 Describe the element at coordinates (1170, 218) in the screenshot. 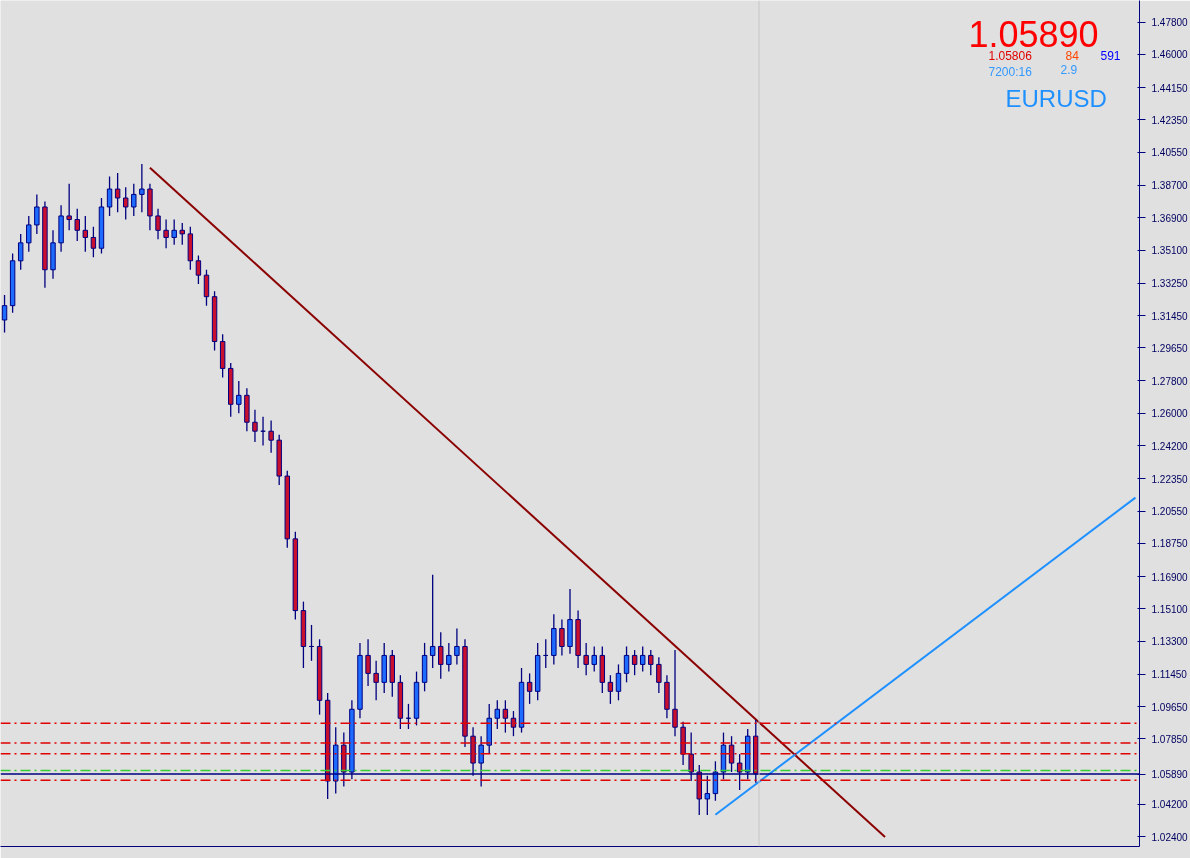

I see `y-tick-label: 1.36900` at that location.